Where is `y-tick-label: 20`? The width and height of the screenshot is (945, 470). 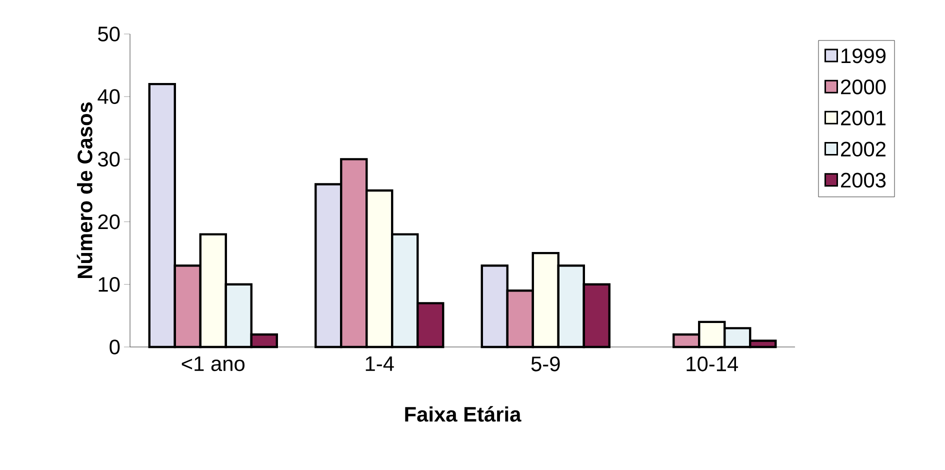
y-tick-label: 20 is located at coordinates (109, 222).